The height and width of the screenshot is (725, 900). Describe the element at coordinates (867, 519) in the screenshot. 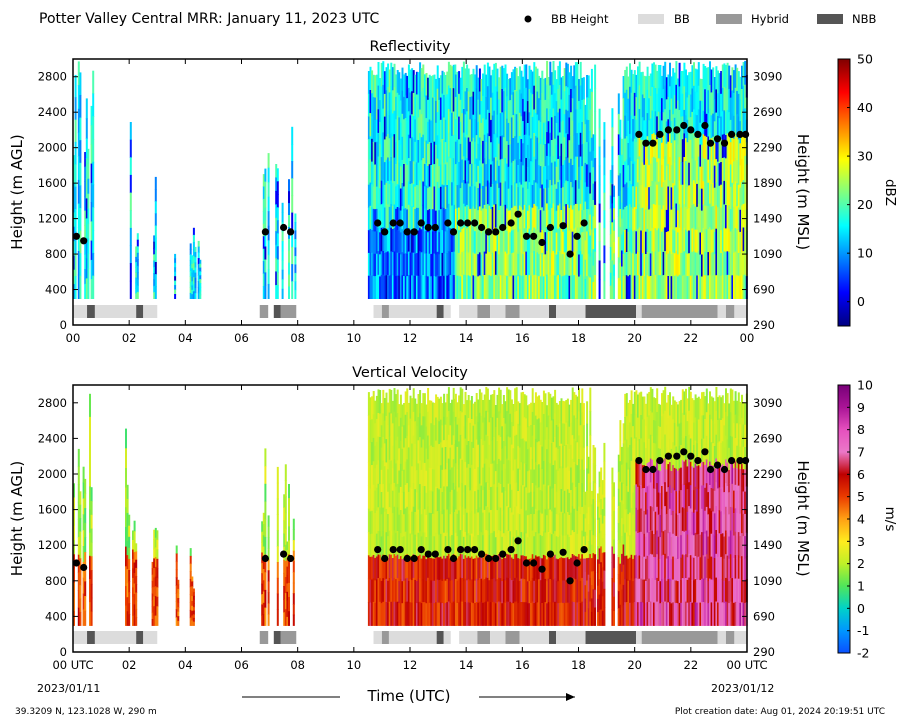

I see `colorbar: -2 -1 0 1 2 3 4 5 6 7 8 9 10 m/s` at that location.